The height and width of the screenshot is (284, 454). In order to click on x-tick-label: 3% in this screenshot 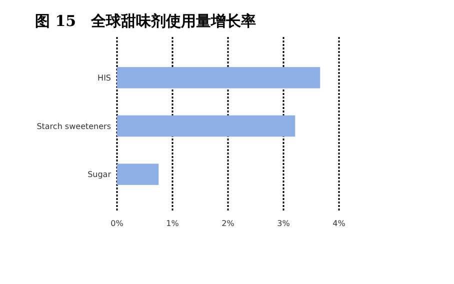, I will do `click(283, 223)`.